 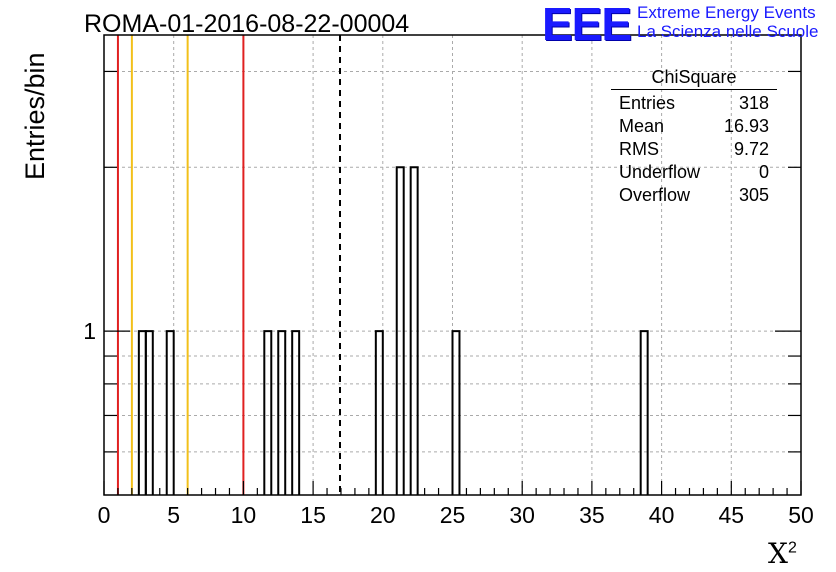 I want to click on stats-label: Entries, so click(x=647, y=103).